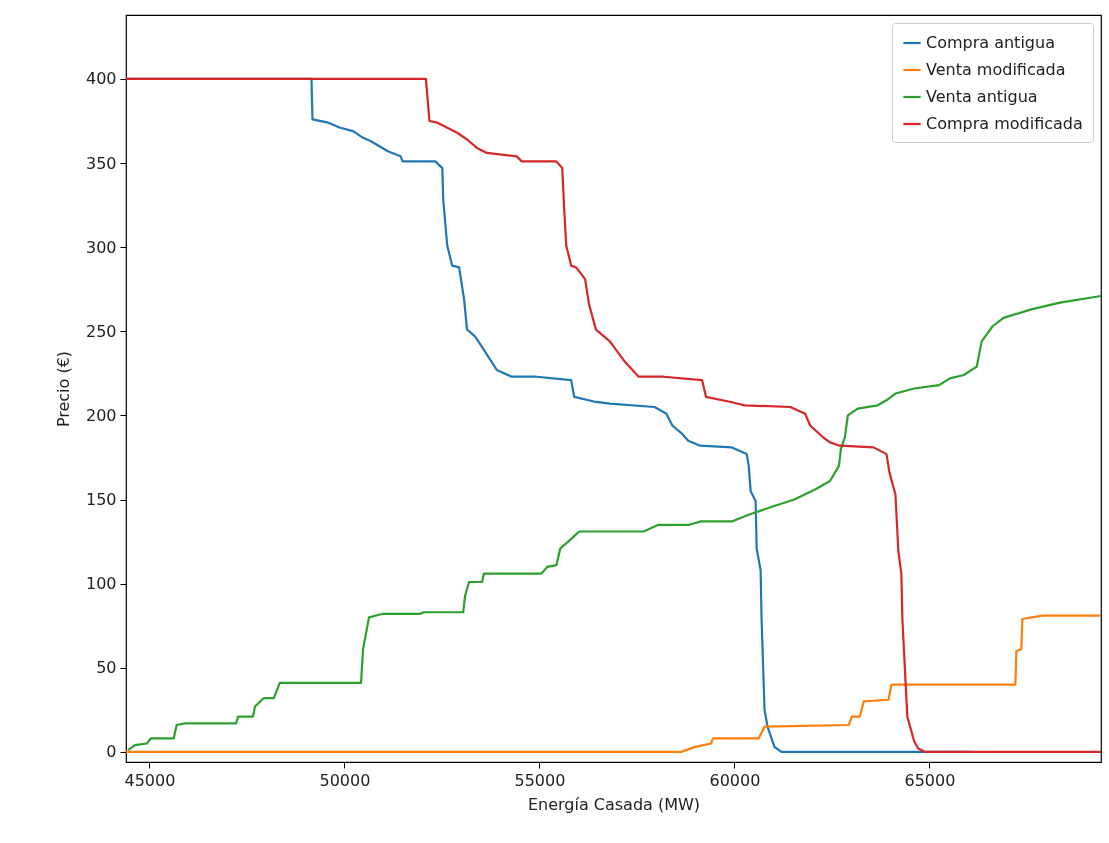  I want to click on x-tick-label: 55000, so click(540, 780).